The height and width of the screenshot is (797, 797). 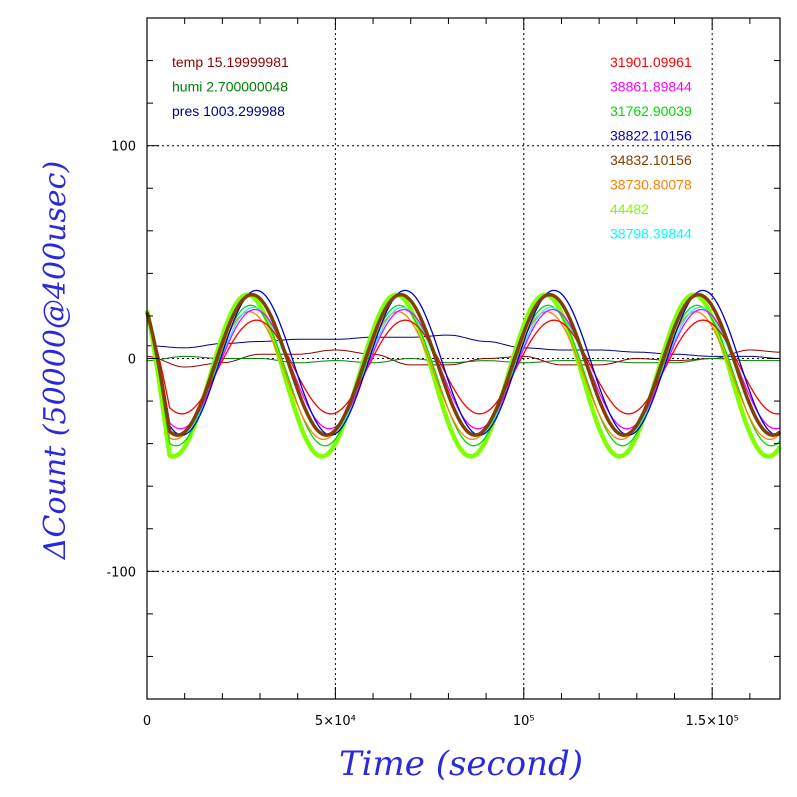 What do you see at coordinates (335, 721) in the screenshot?
I see `x-tick-label: 5×10⁴` at bounding box center [335, 721].